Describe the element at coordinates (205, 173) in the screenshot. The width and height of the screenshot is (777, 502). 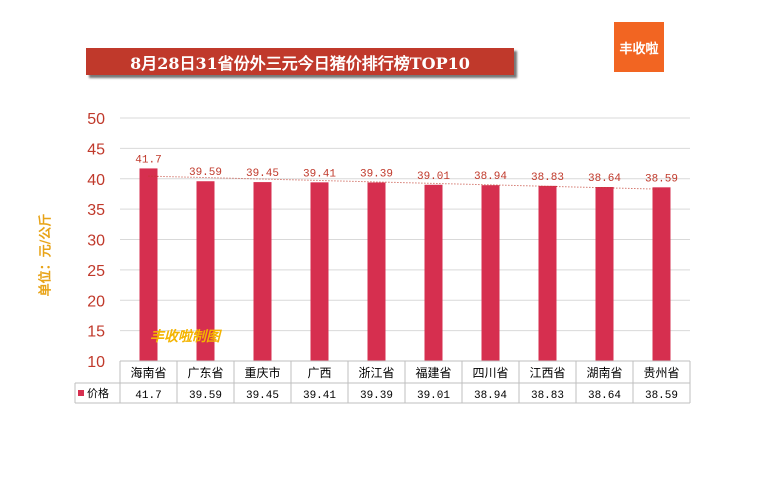
I see `data-label: 39.59` at that location.